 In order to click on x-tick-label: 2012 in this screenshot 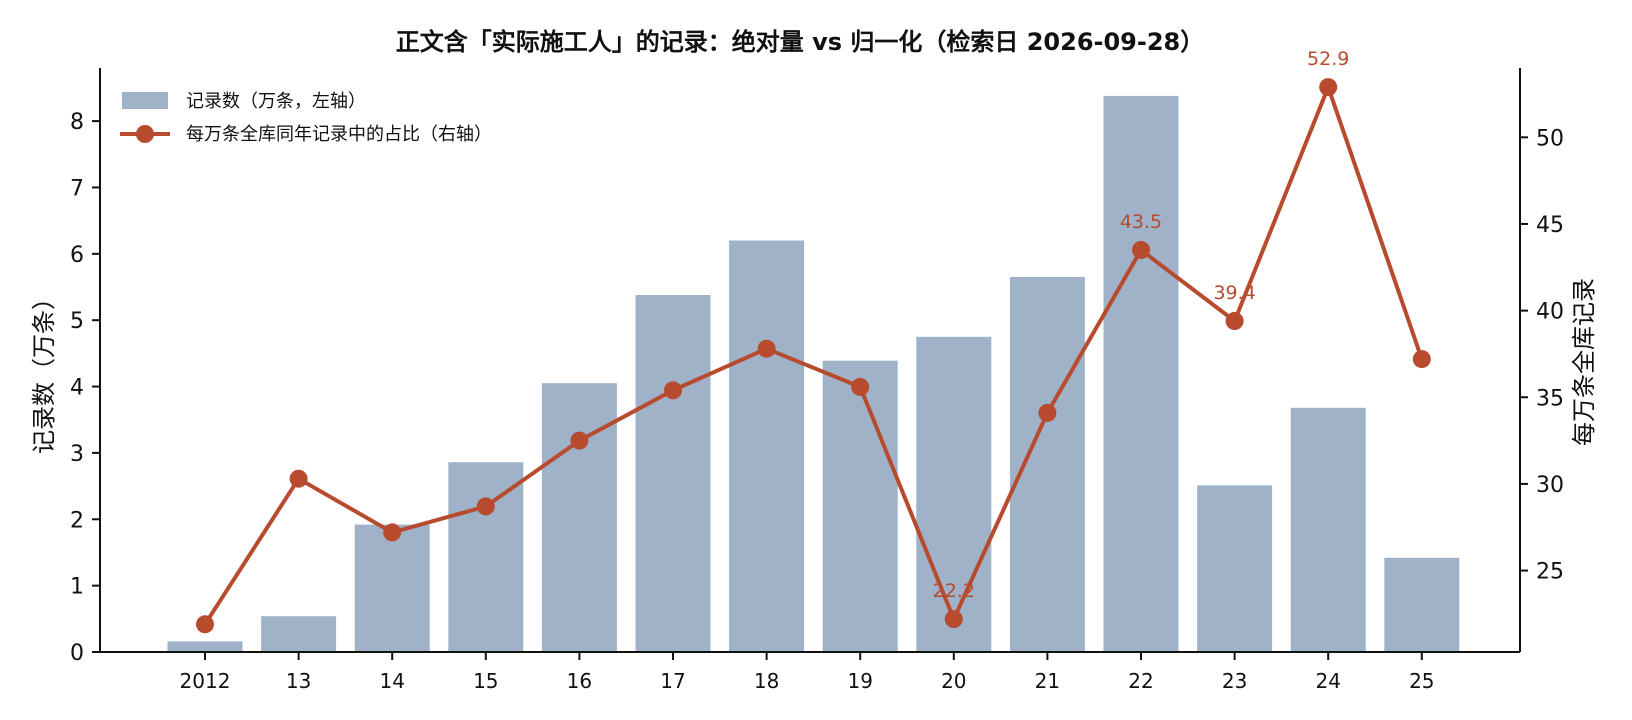, I will do `click(205, 681)`.